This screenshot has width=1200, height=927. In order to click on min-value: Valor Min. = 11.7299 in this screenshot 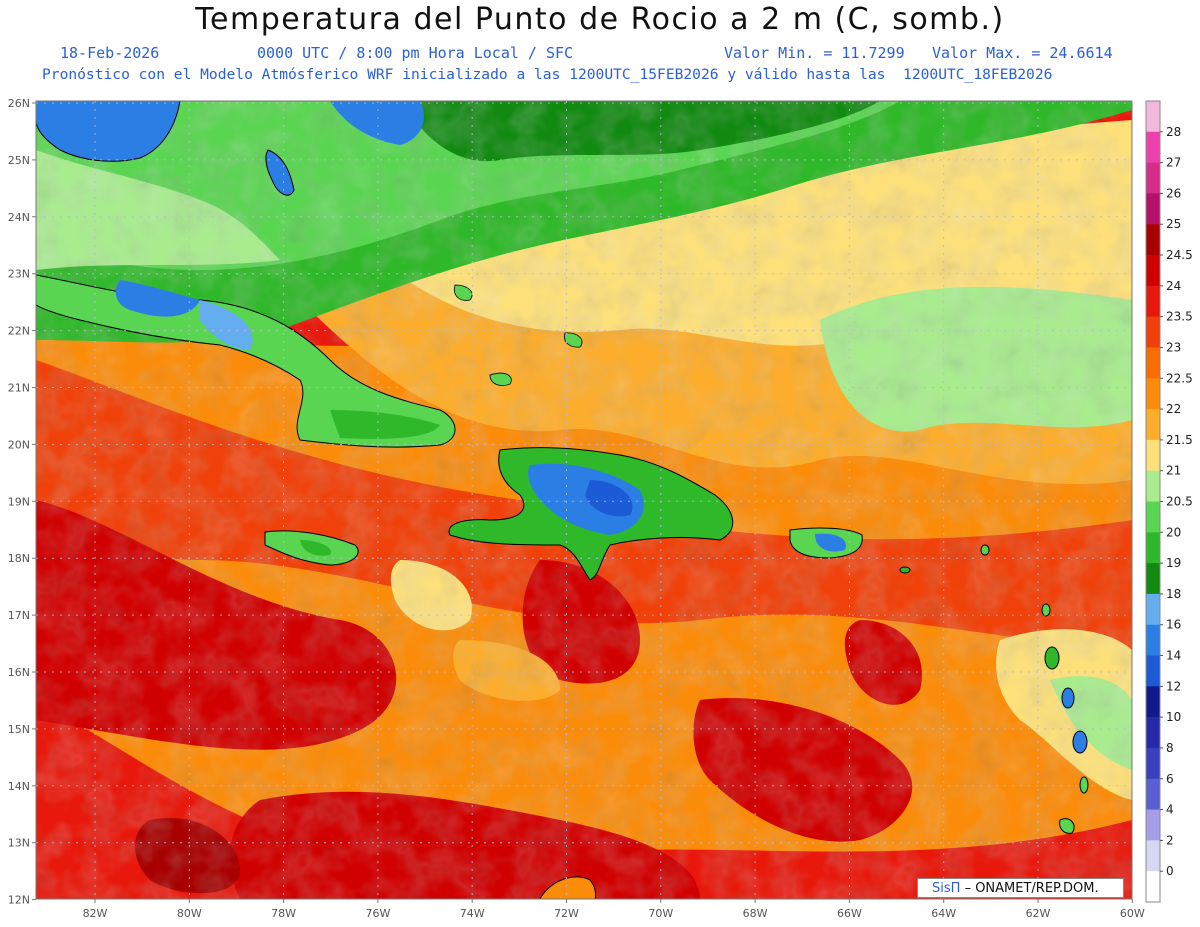, I will do `click(814, 53)`.